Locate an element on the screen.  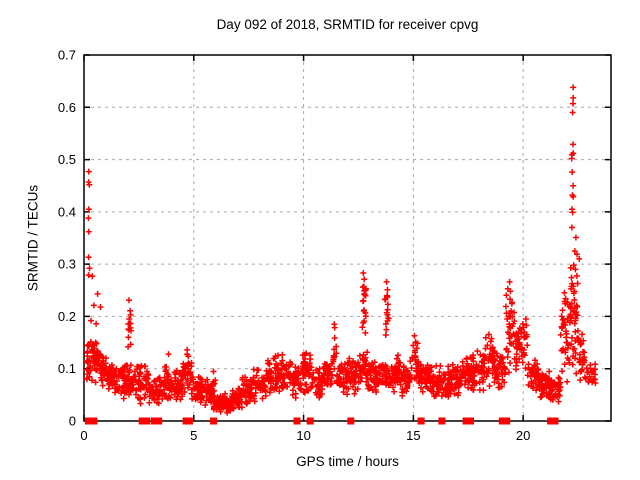
x-tick-label: 10 is located at coordinates (303, 435).